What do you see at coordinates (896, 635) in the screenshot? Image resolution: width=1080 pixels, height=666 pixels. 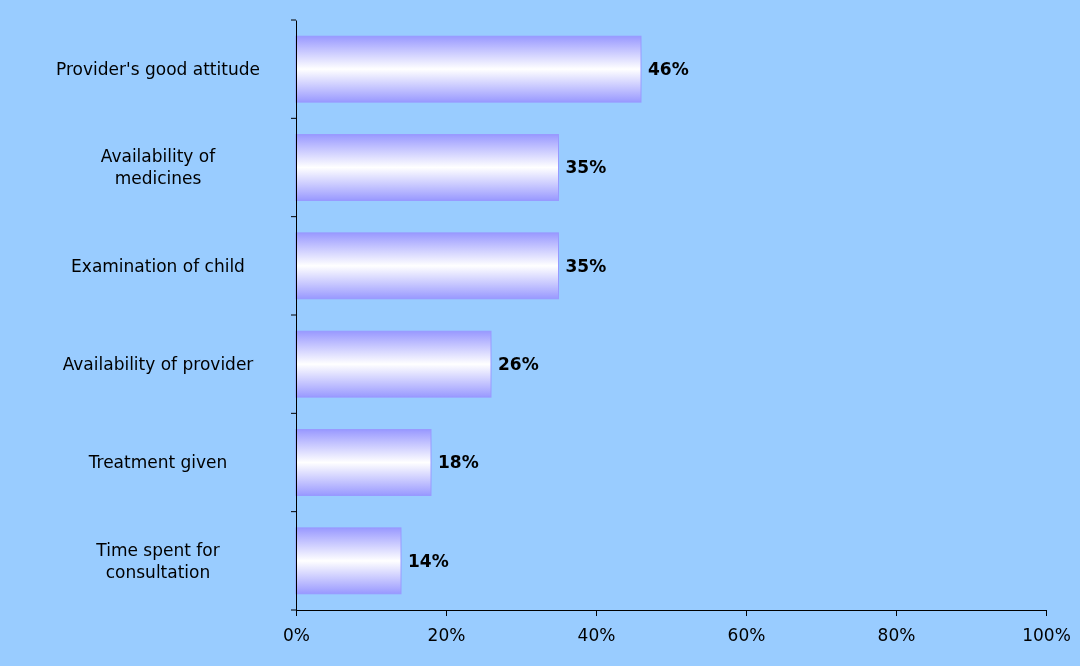 I see `x-tick-label: 80%` at bounding box center [896, 635].